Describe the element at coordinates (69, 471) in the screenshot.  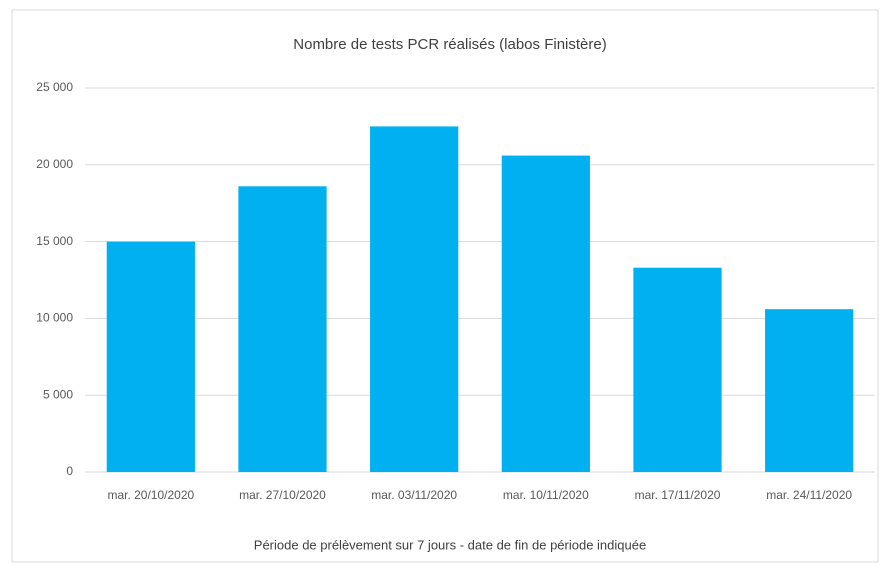
I see `y-tick-label: 0` at that location.